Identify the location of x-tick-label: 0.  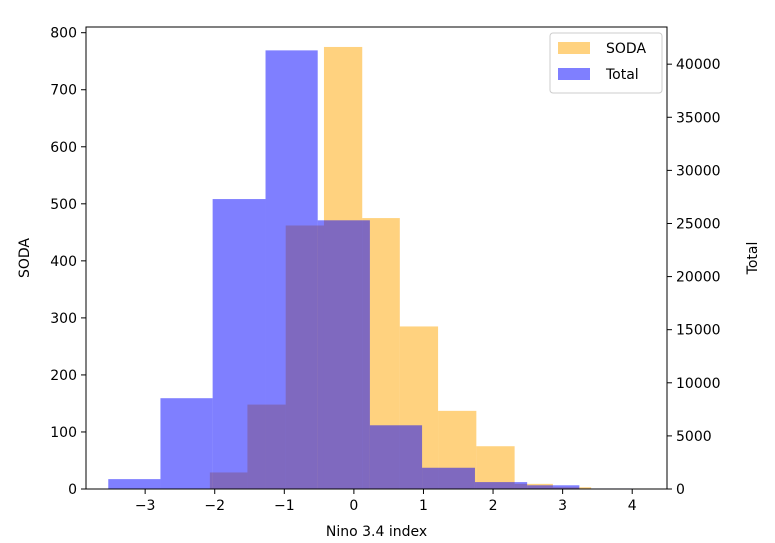
(353, 506).